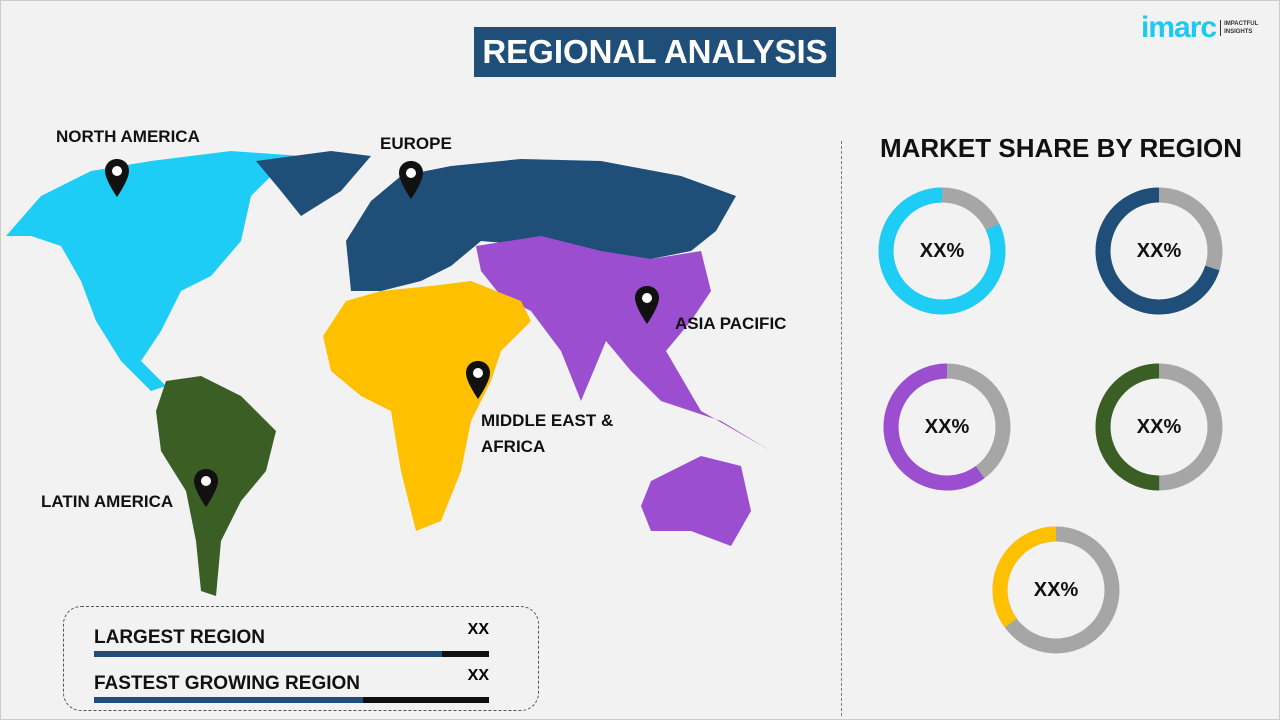 Image resolution: width=1280 pixels, height=720 pixels. I want to click on market-share-title: MARKET SHARE BY REGION, so click(1061, 148).